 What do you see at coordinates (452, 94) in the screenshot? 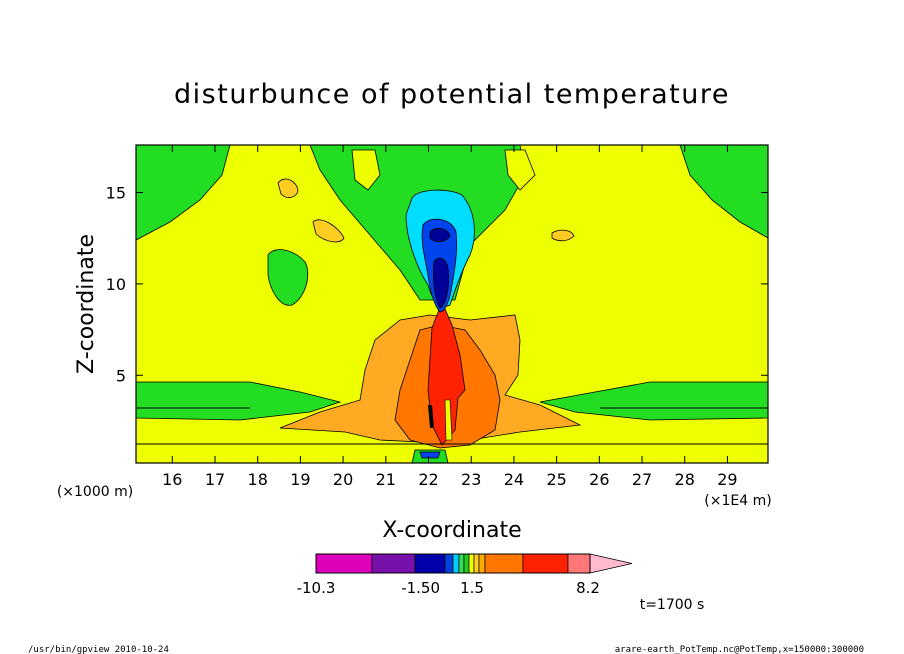
I see `chart-title: disturbunce of potential temperature` at bounding box center [452, 94].